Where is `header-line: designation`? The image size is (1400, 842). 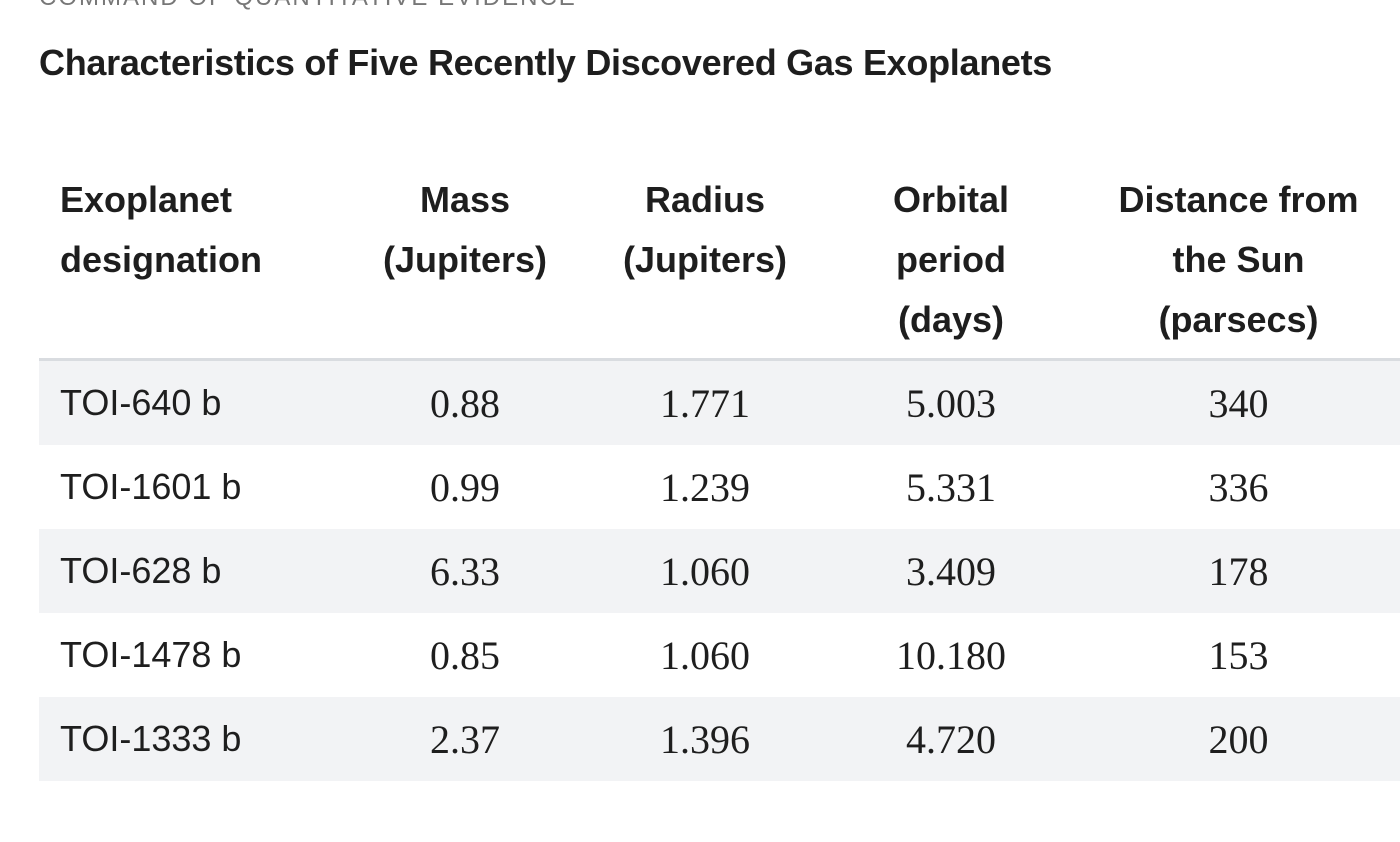
header-line: designation is located at coordinates (161, 259).